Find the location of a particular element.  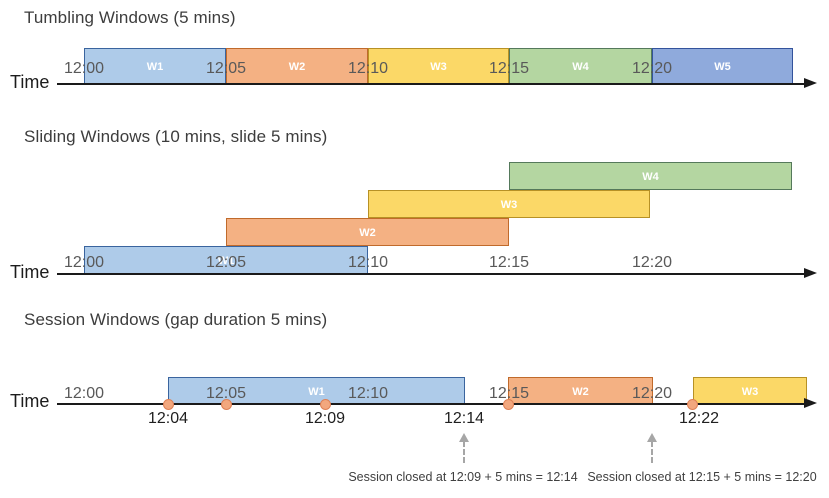

callout-text: Session closed at 12:15 + 5 mins = 12:20 is located at coordinates (702, 477).